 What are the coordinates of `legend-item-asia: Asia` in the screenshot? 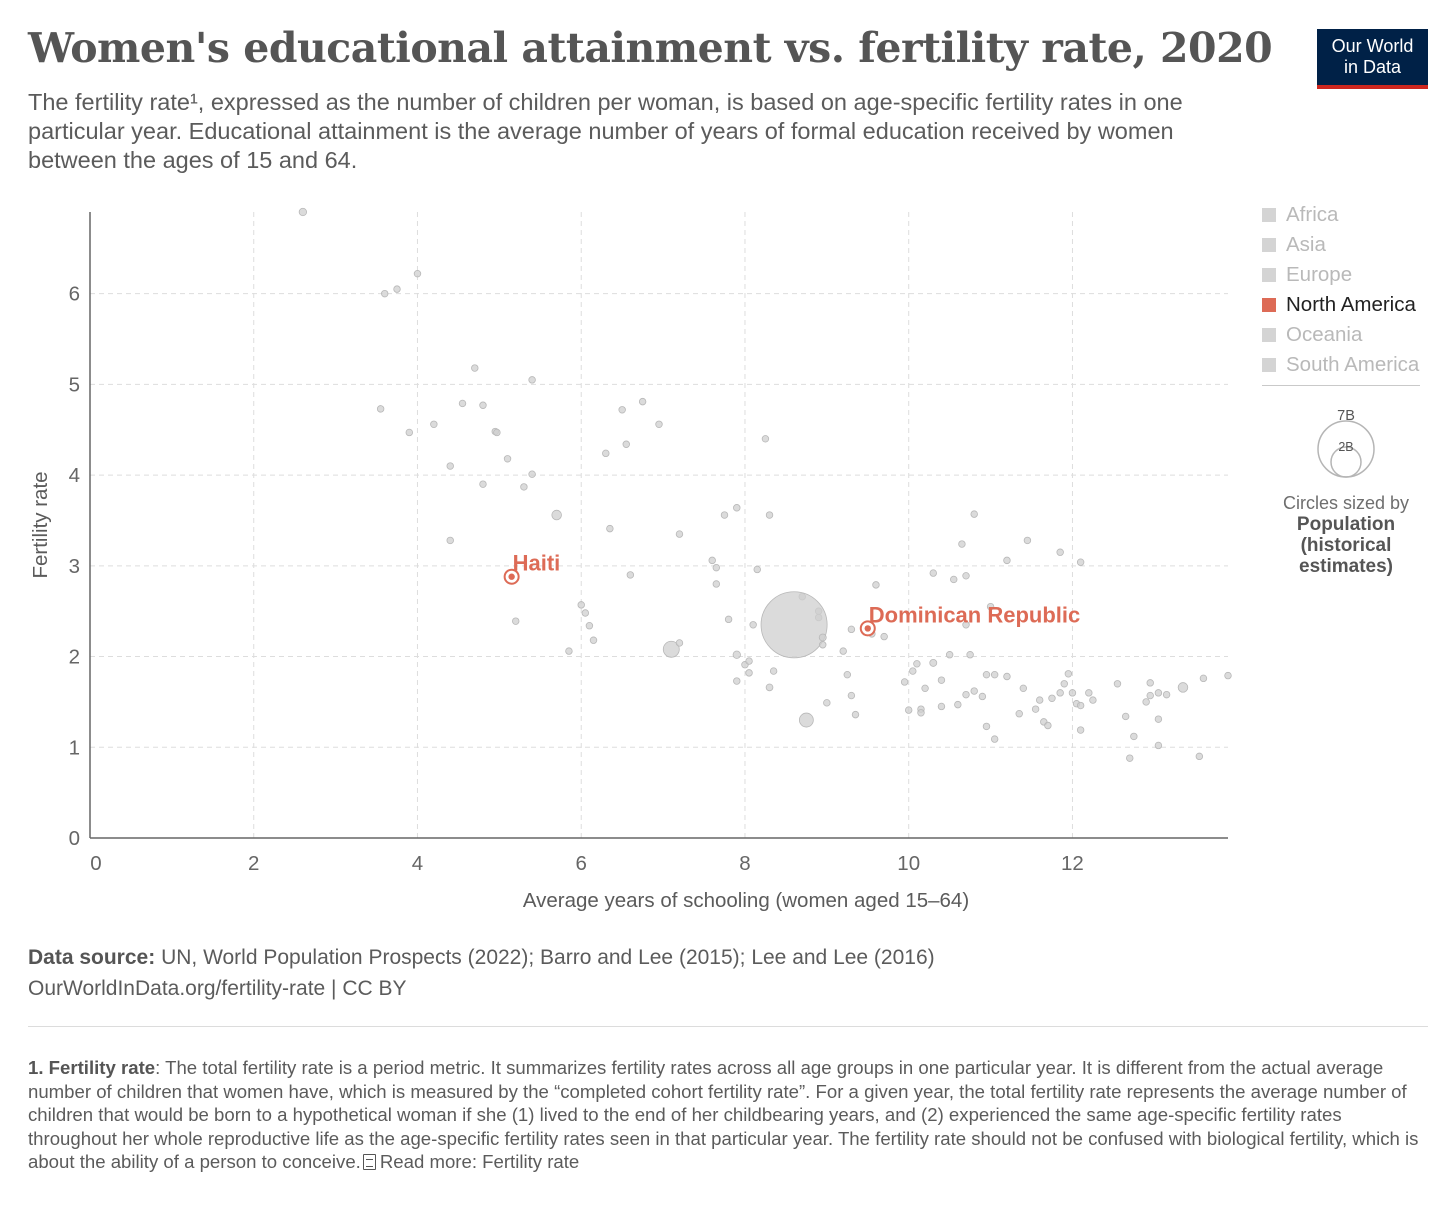 It's located at (1347, 245).